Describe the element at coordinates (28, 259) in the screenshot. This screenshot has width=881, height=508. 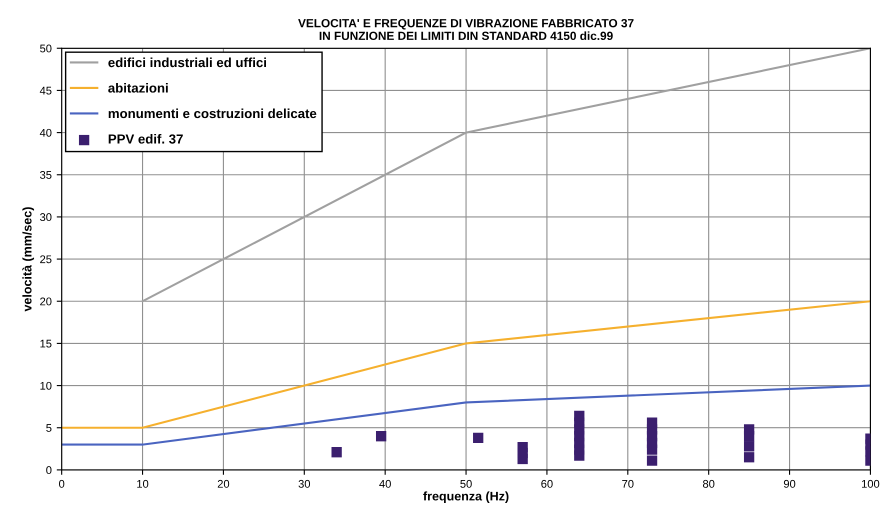
I see `y-axis-title: velocità (mm/sec)` at that location.